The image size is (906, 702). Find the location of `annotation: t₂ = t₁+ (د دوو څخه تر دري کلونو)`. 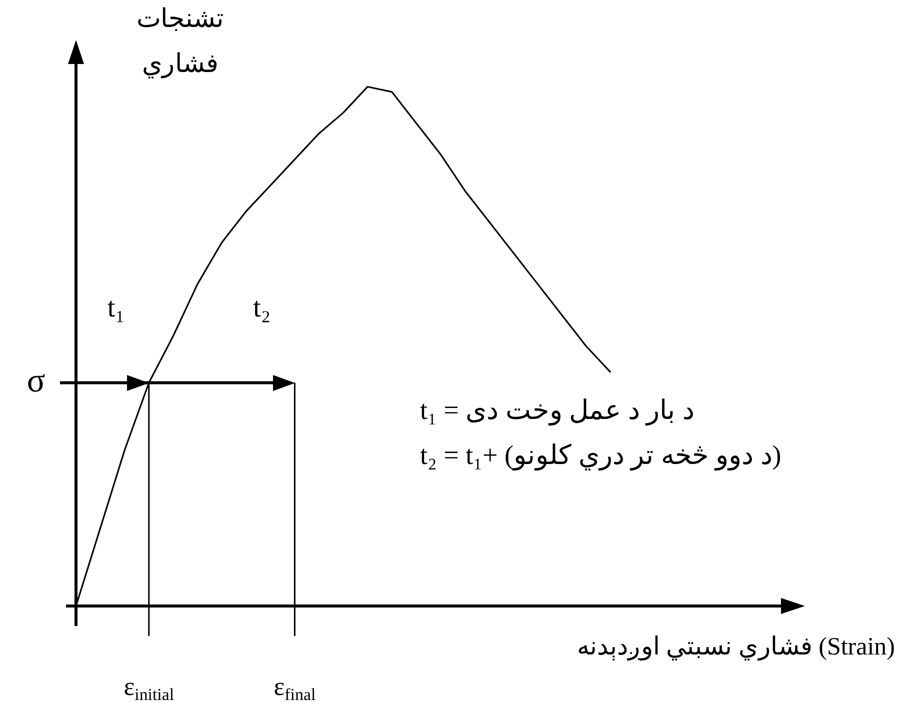

annotation: t₂ = t₁+ (د دوو څخه تر دري کلونو) is located at coordinates (601, 456).